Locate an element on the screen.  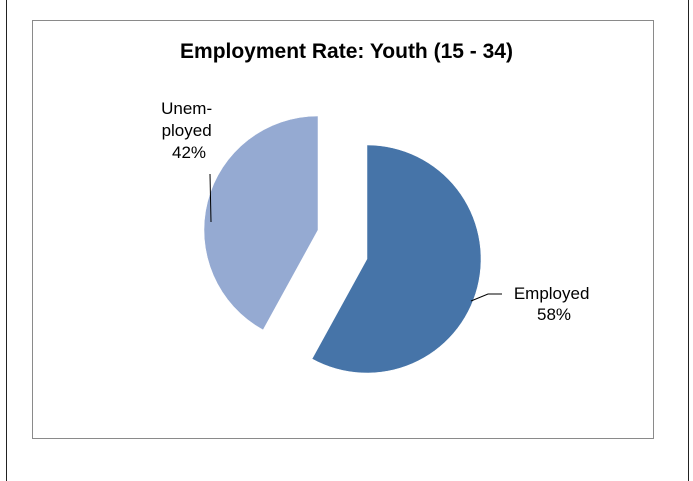
leader-line-employed is located at coordinates (486, 297).